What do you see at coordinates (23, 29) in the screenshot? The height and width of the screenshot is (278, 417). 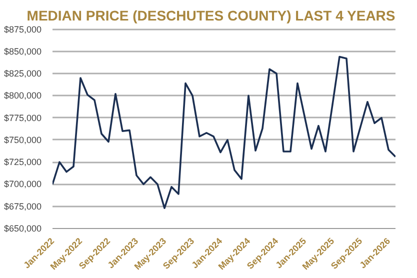 I see `y-tick-label: $875,000` at bounding box center [23, 29].